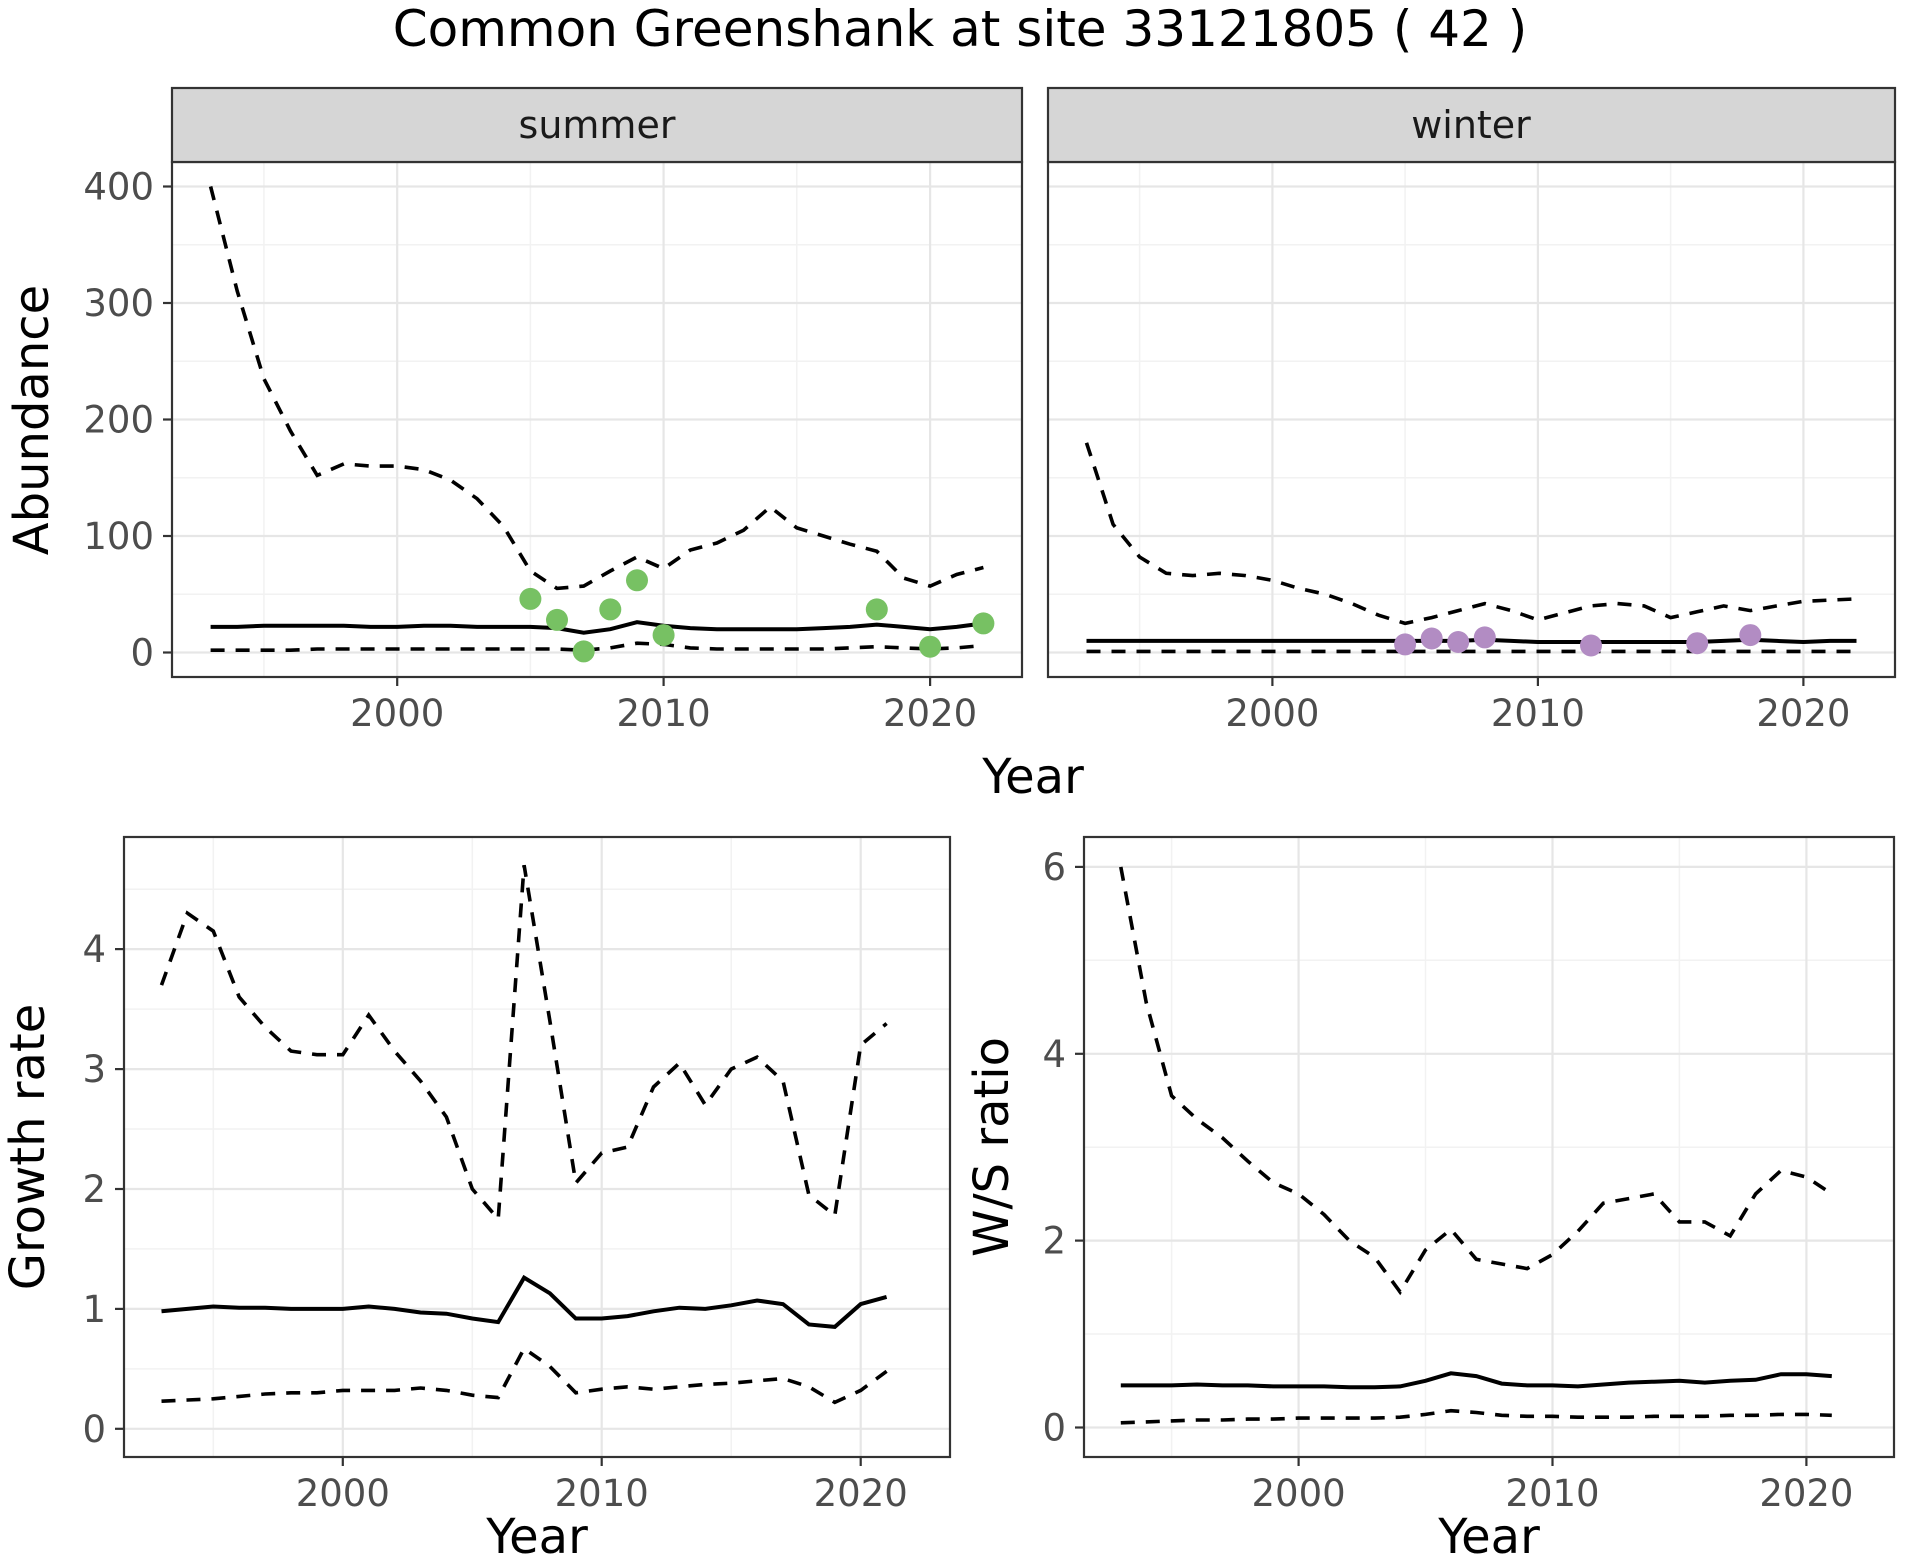  Describe the element at coordinates (118, 187) in the screenshot. I see `y-tick-label: 400` at that location.